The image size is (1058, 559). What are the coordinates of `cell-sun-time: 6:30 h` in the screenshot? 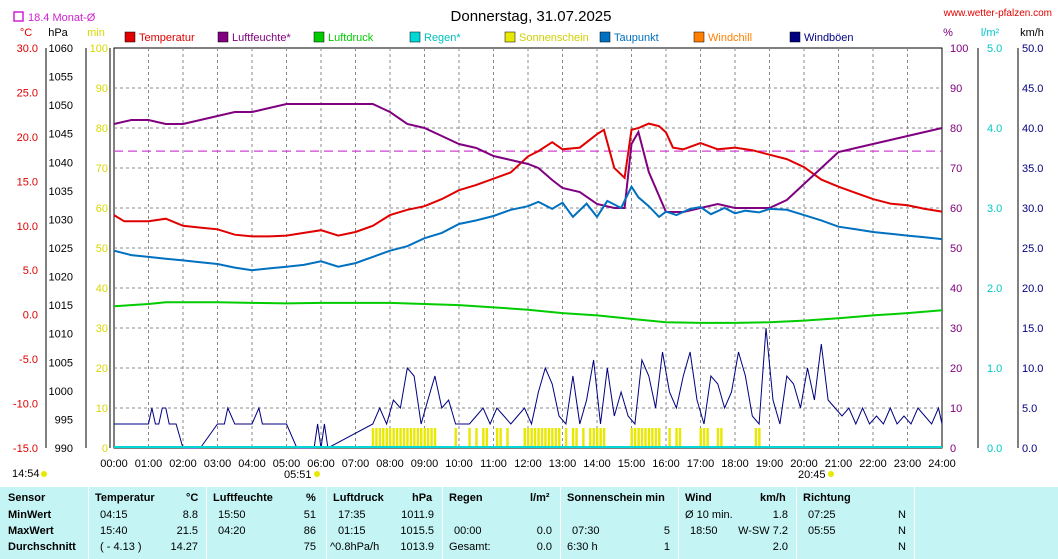 It's located at (582, 547).